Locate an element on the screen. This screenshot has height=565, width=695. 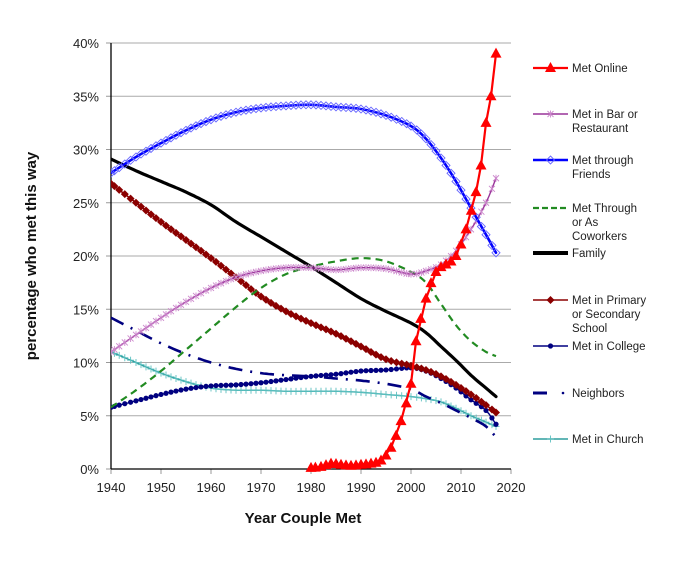
y-tick-label: 40% is located at coordinates (86, 43).